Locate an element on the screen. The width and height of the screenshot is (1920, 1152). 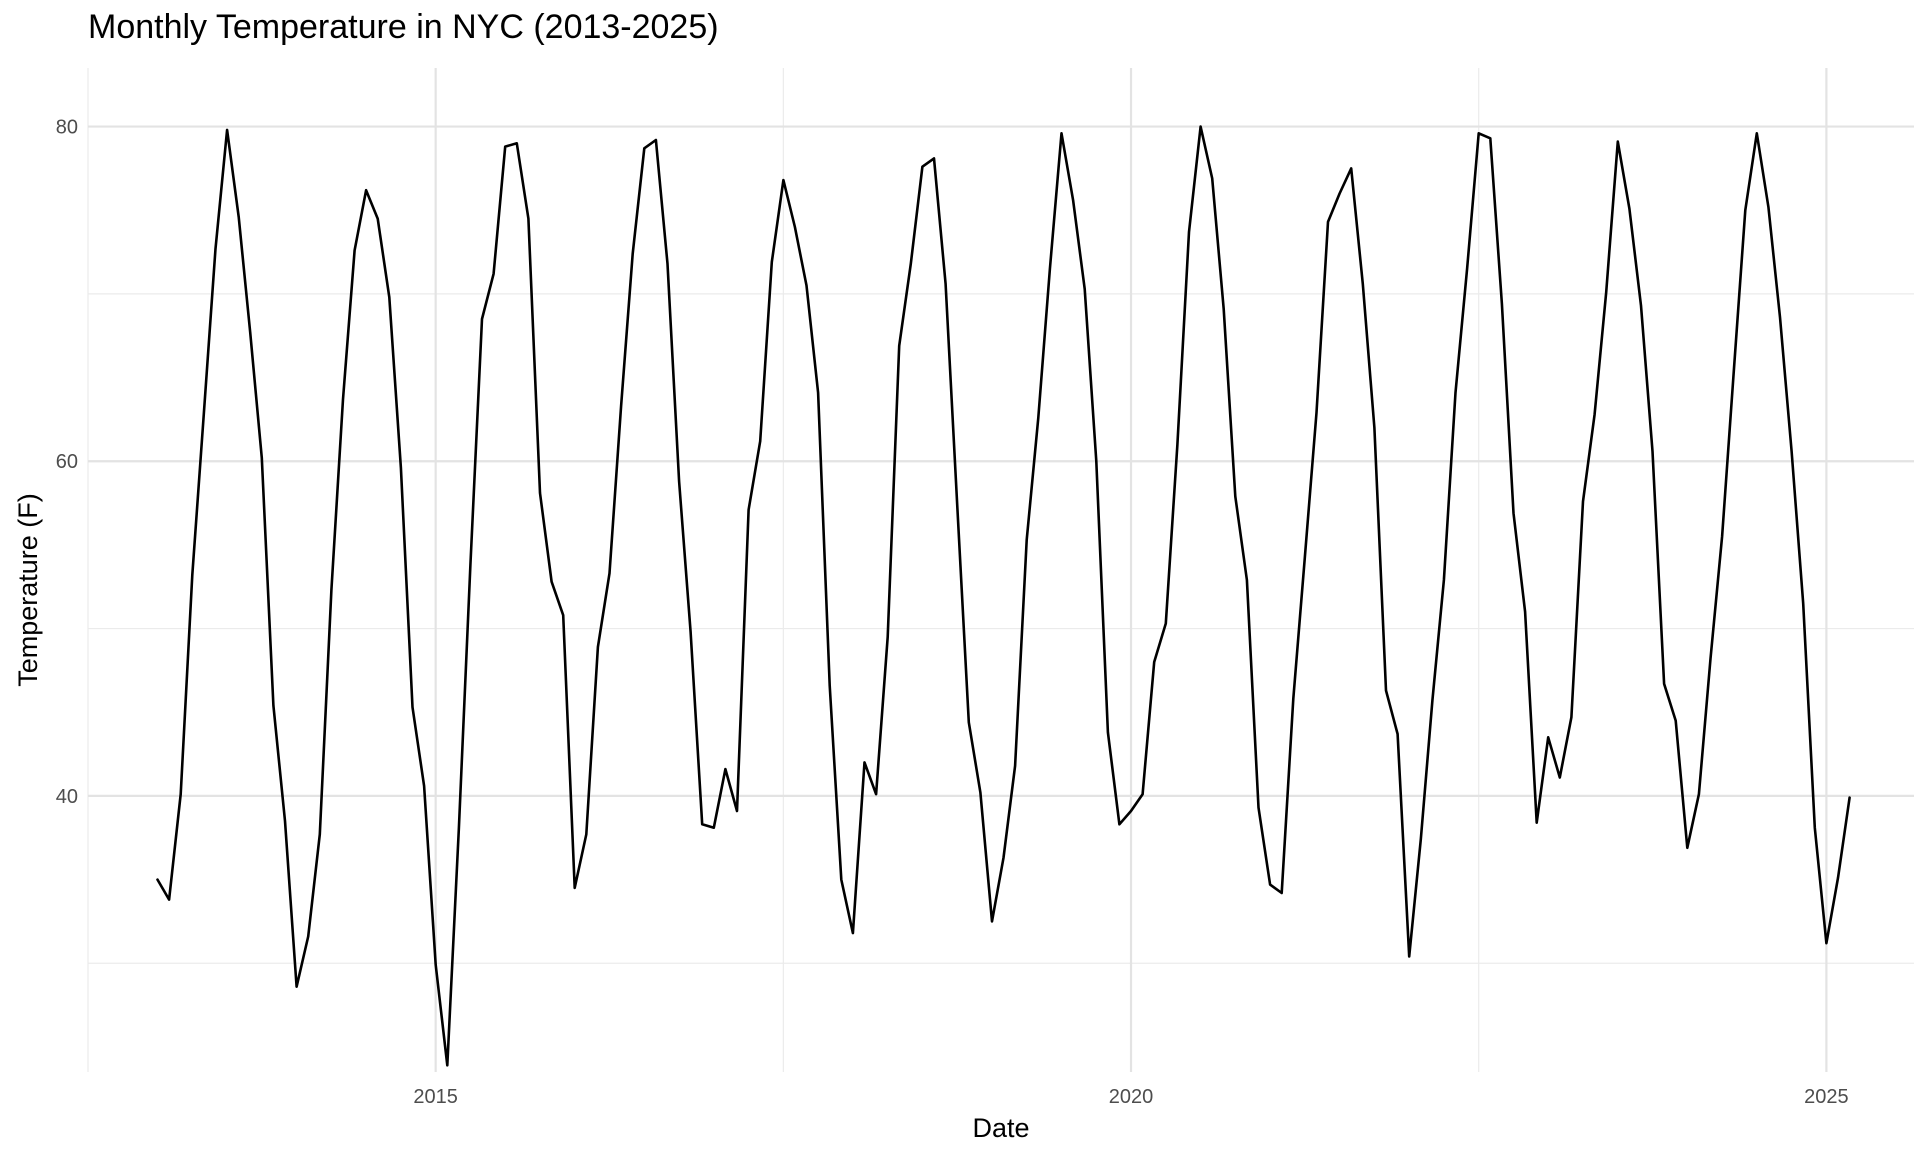
x-axis-title: Date is located at coordinates (1000, 1128).